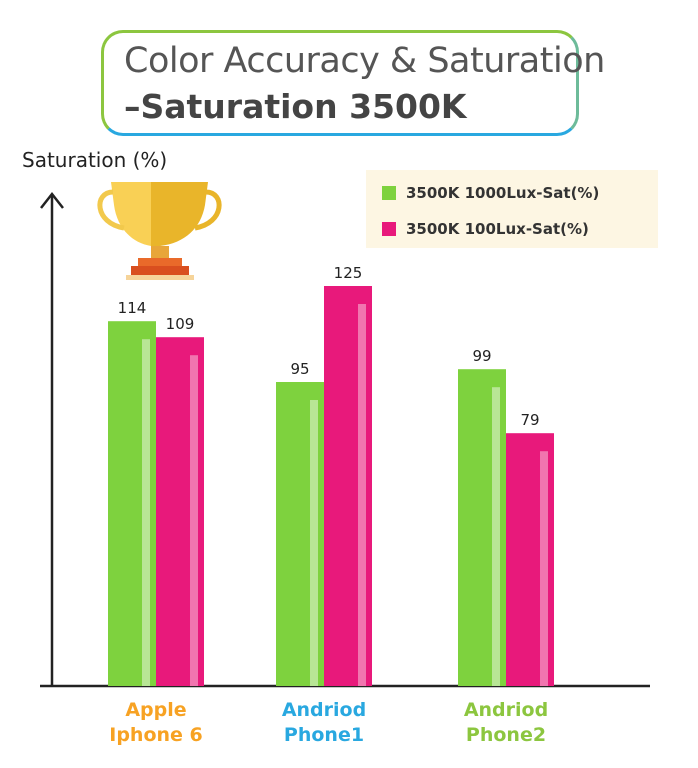 The height and width of the screenshot is (768, 698). What do you see at coordinates (52, 200) in the screenshot?
I see `y-axis-arrow` at bounding box center [52, 200].